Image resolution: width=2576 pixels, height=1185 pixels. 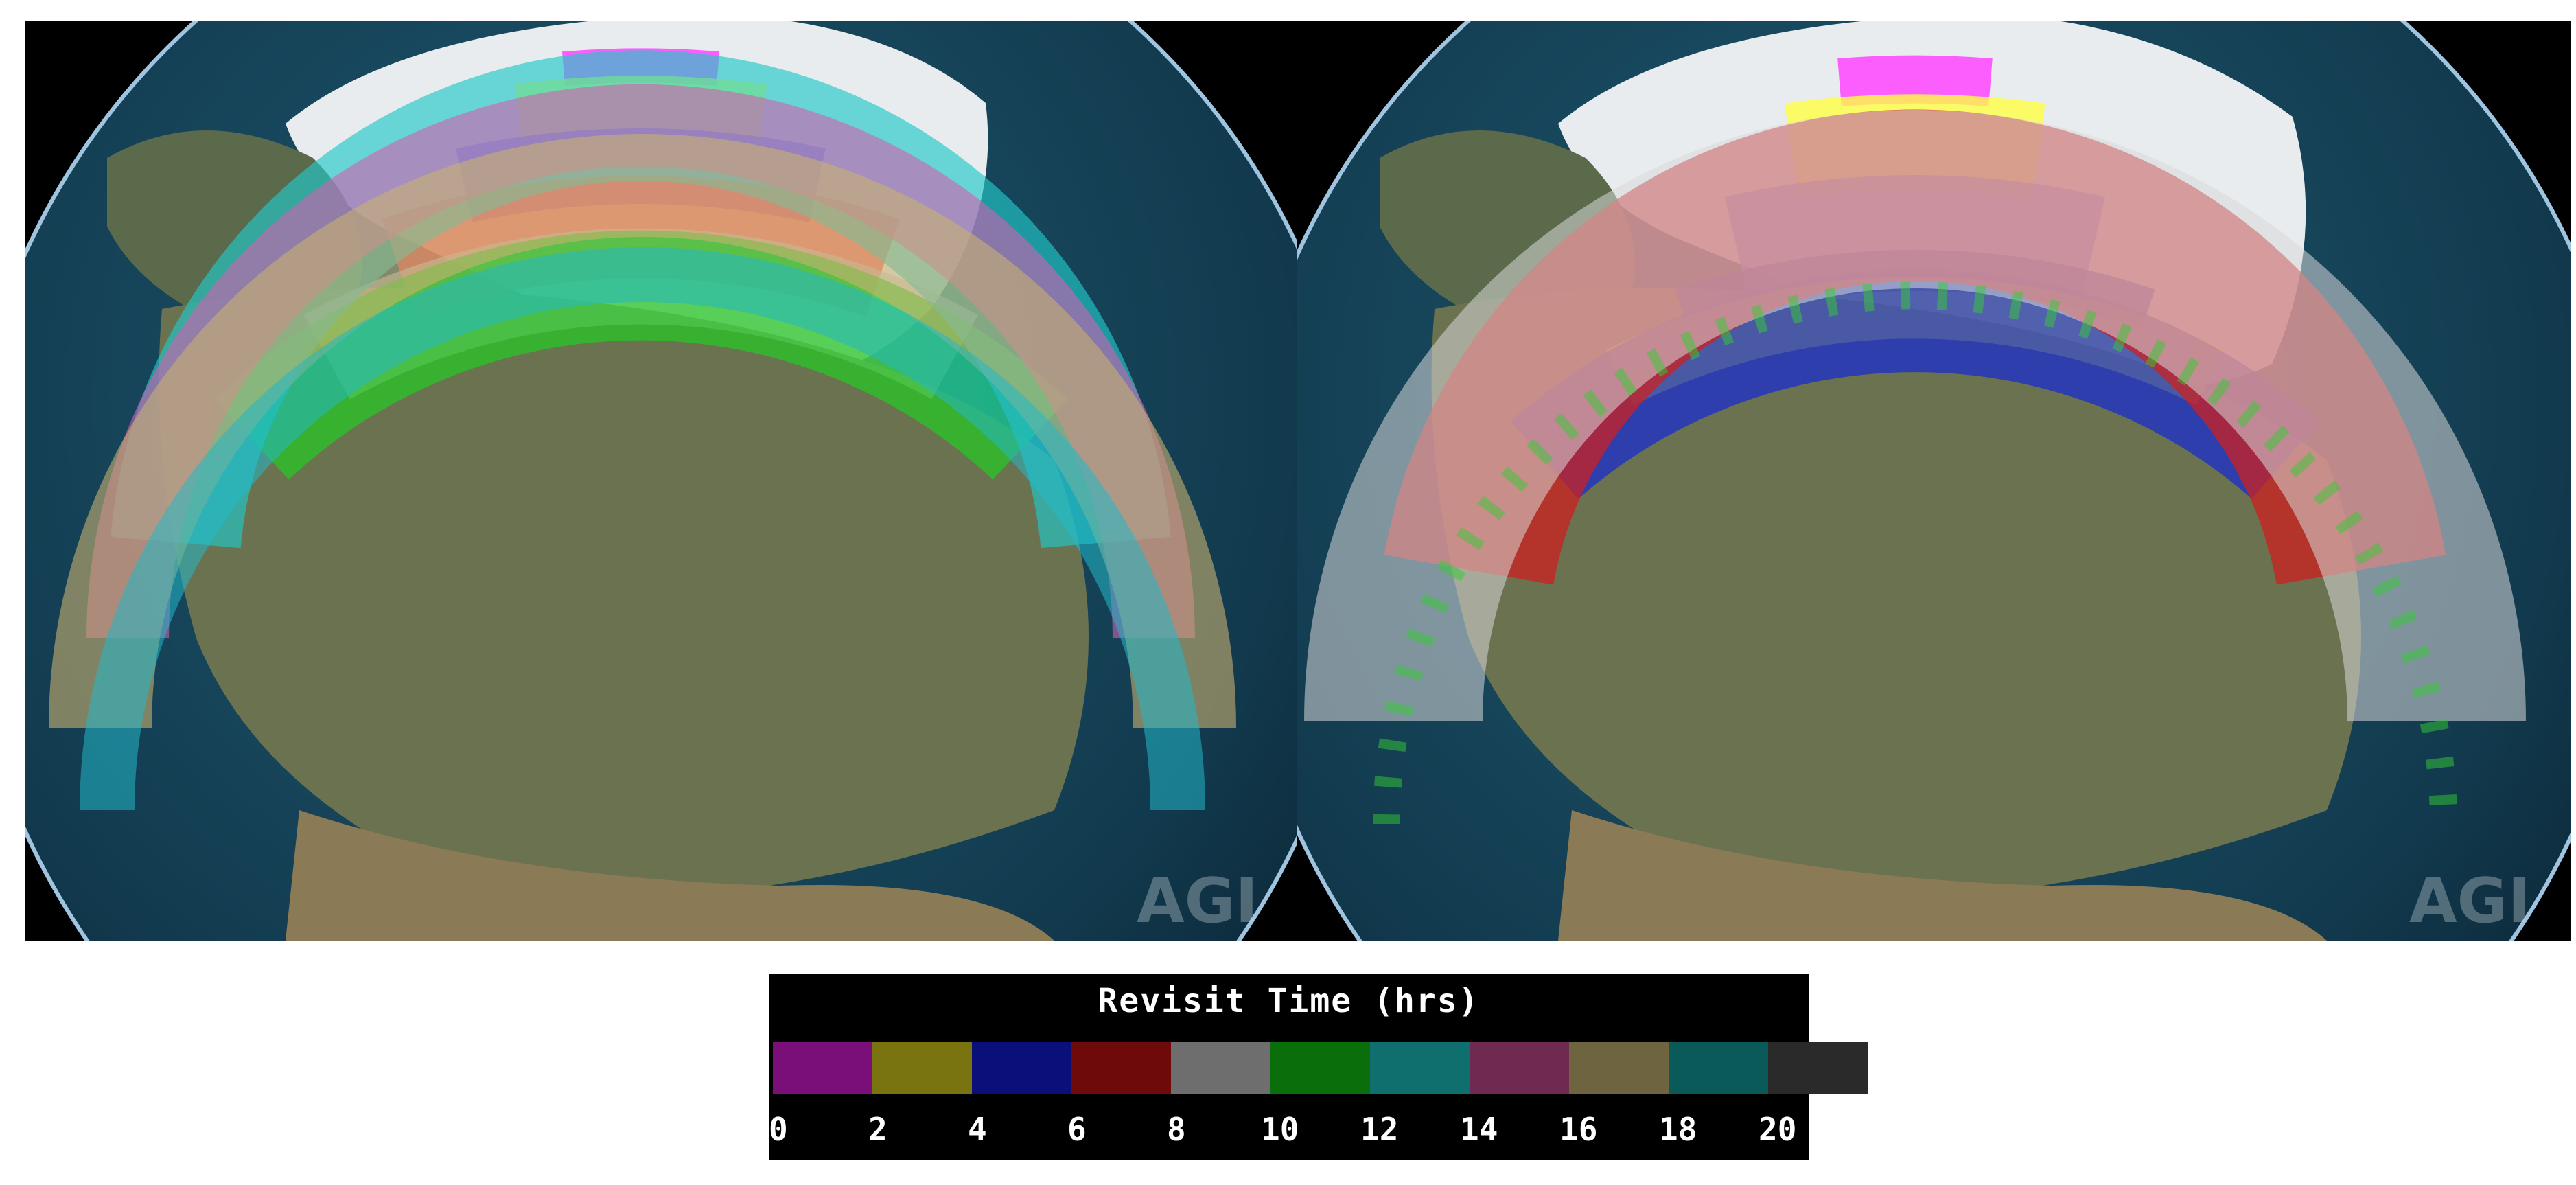 I want to click on legend-tick-16: 16, so click(x=1578, y=1129).